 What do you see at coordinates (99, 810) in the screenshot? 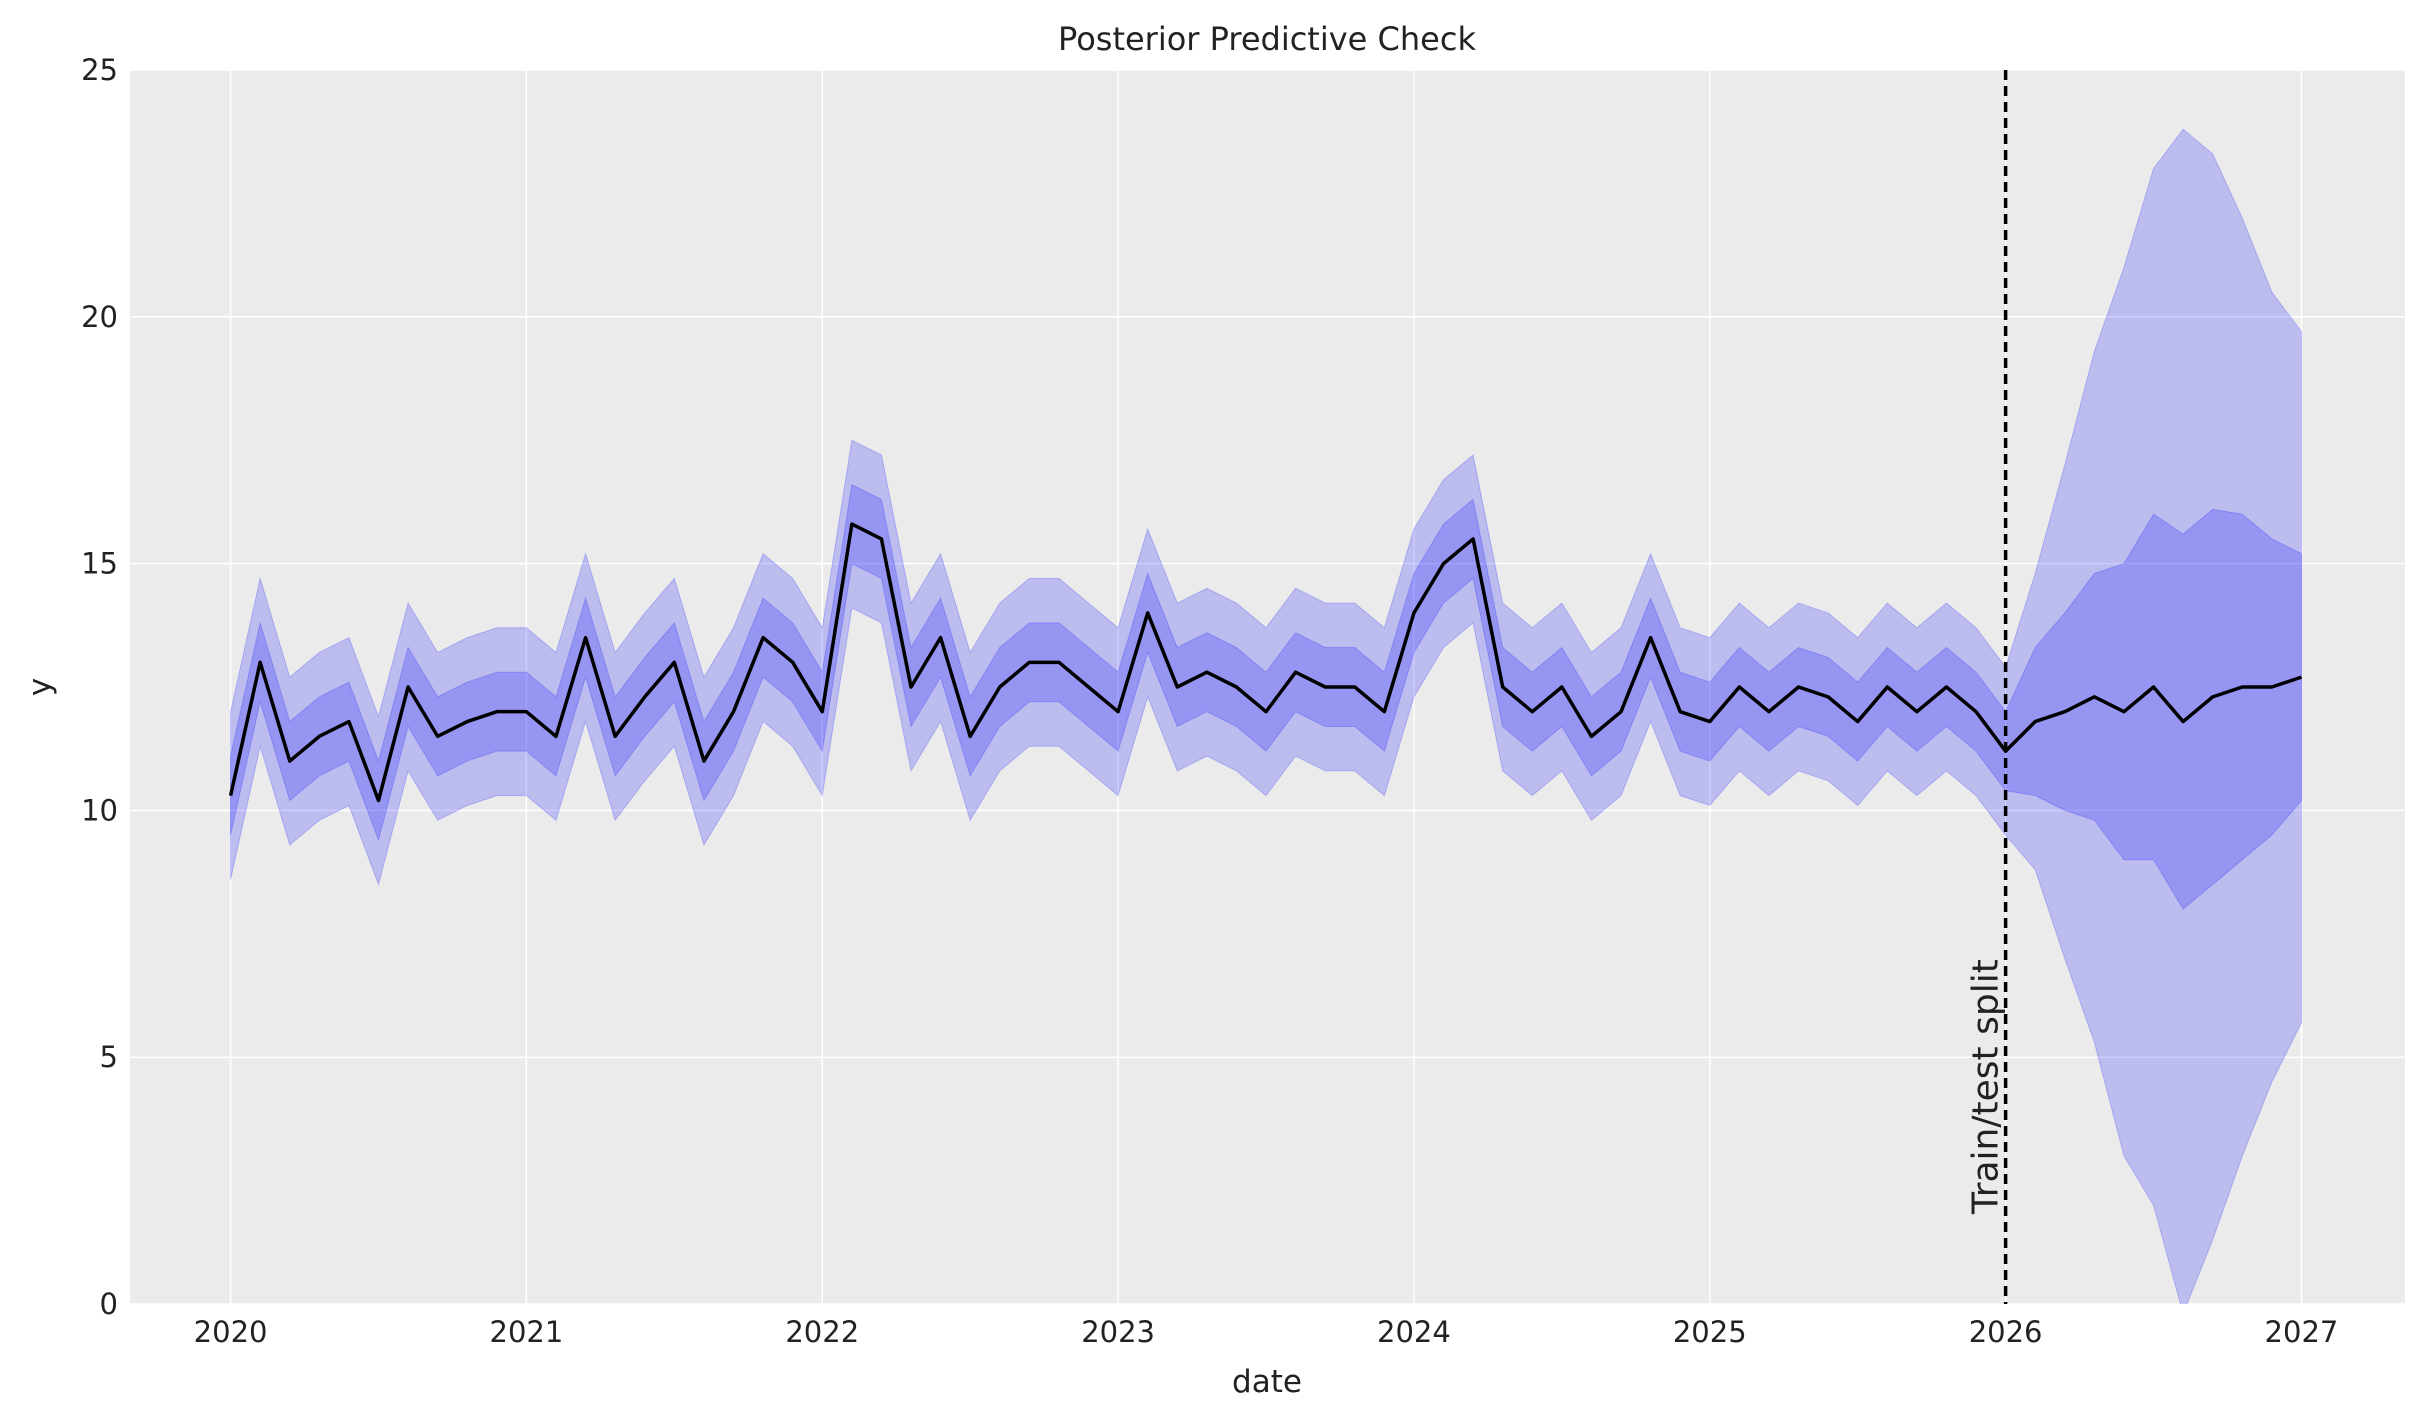
I see `y-tick-label: 10` at bounding box center [99, 810].